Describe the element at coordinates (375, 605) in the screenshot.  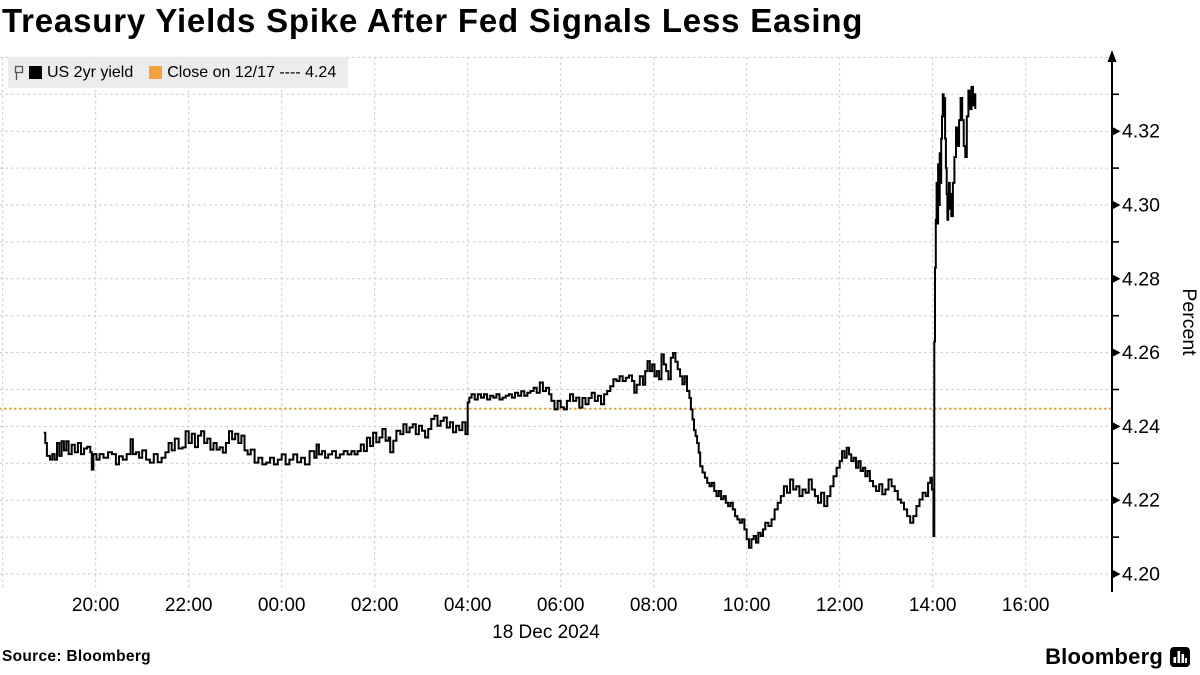
I see `x-tick-label: 02:00` at that location.